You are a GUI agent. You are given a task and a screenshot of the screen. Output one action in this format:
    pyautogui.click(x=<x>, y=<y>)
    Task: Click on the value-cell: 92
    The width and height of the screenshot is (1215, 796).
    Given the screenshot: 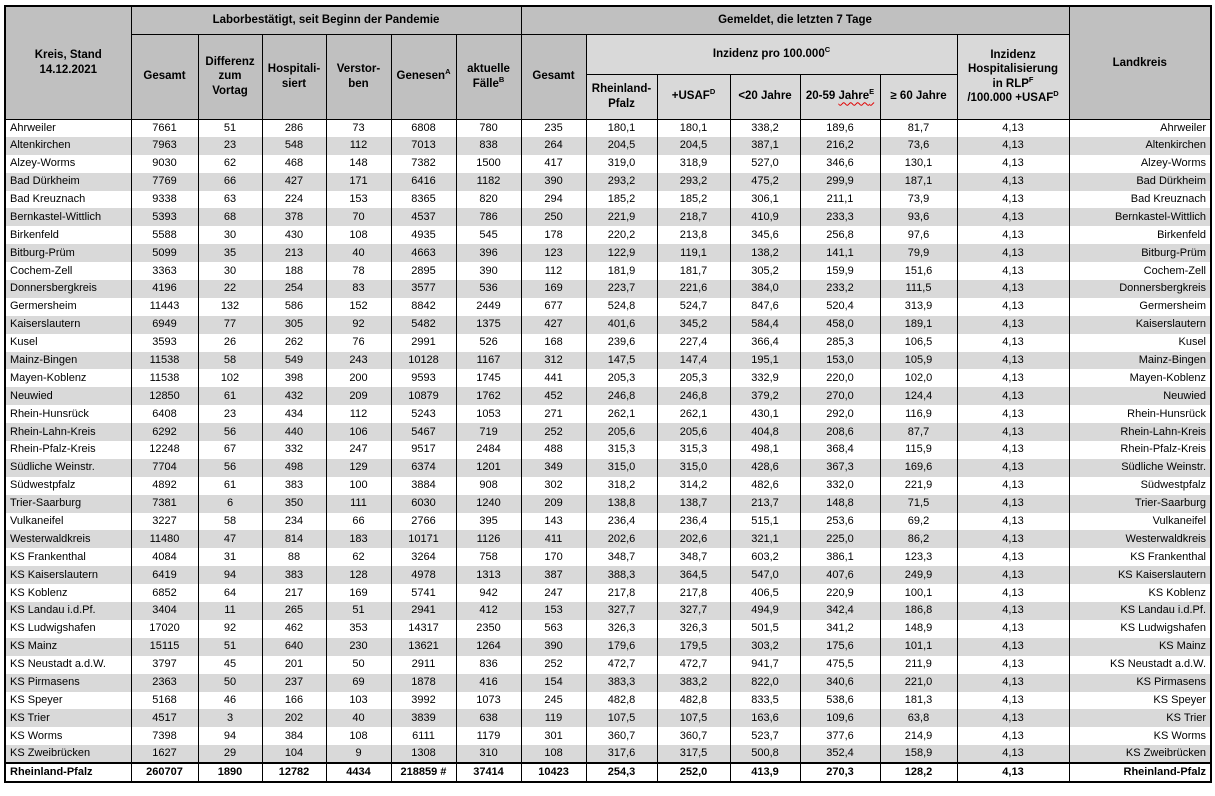 What is the action you would take?
    pyautogui.click(x=358, y=324)
    